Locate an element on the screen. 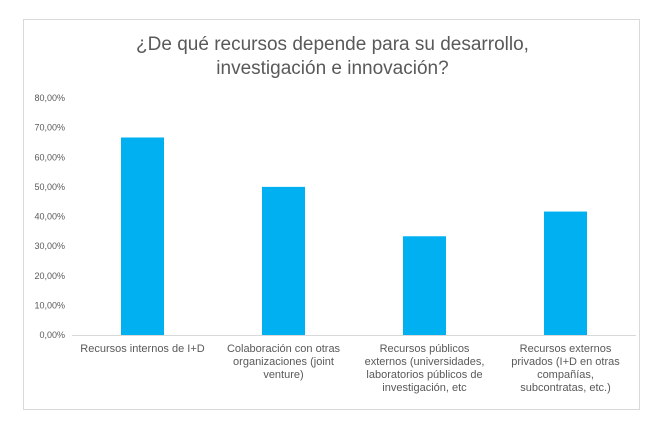  x-category-label-line: privados (I+D en otras is located at coordinates (565, 362).